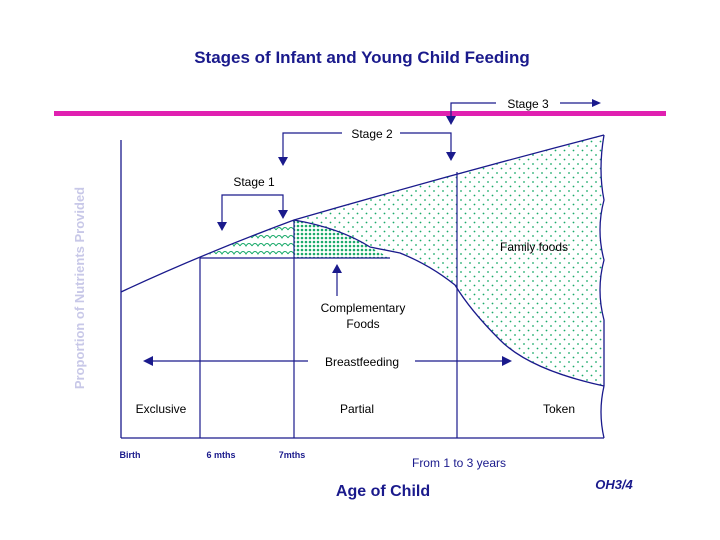 This screenshot has height=540, width=720. What do you see at coordinates (283, 161) in the screenshot?
I see `stage2-arrowhead-left` at bounding box center [283, 161].